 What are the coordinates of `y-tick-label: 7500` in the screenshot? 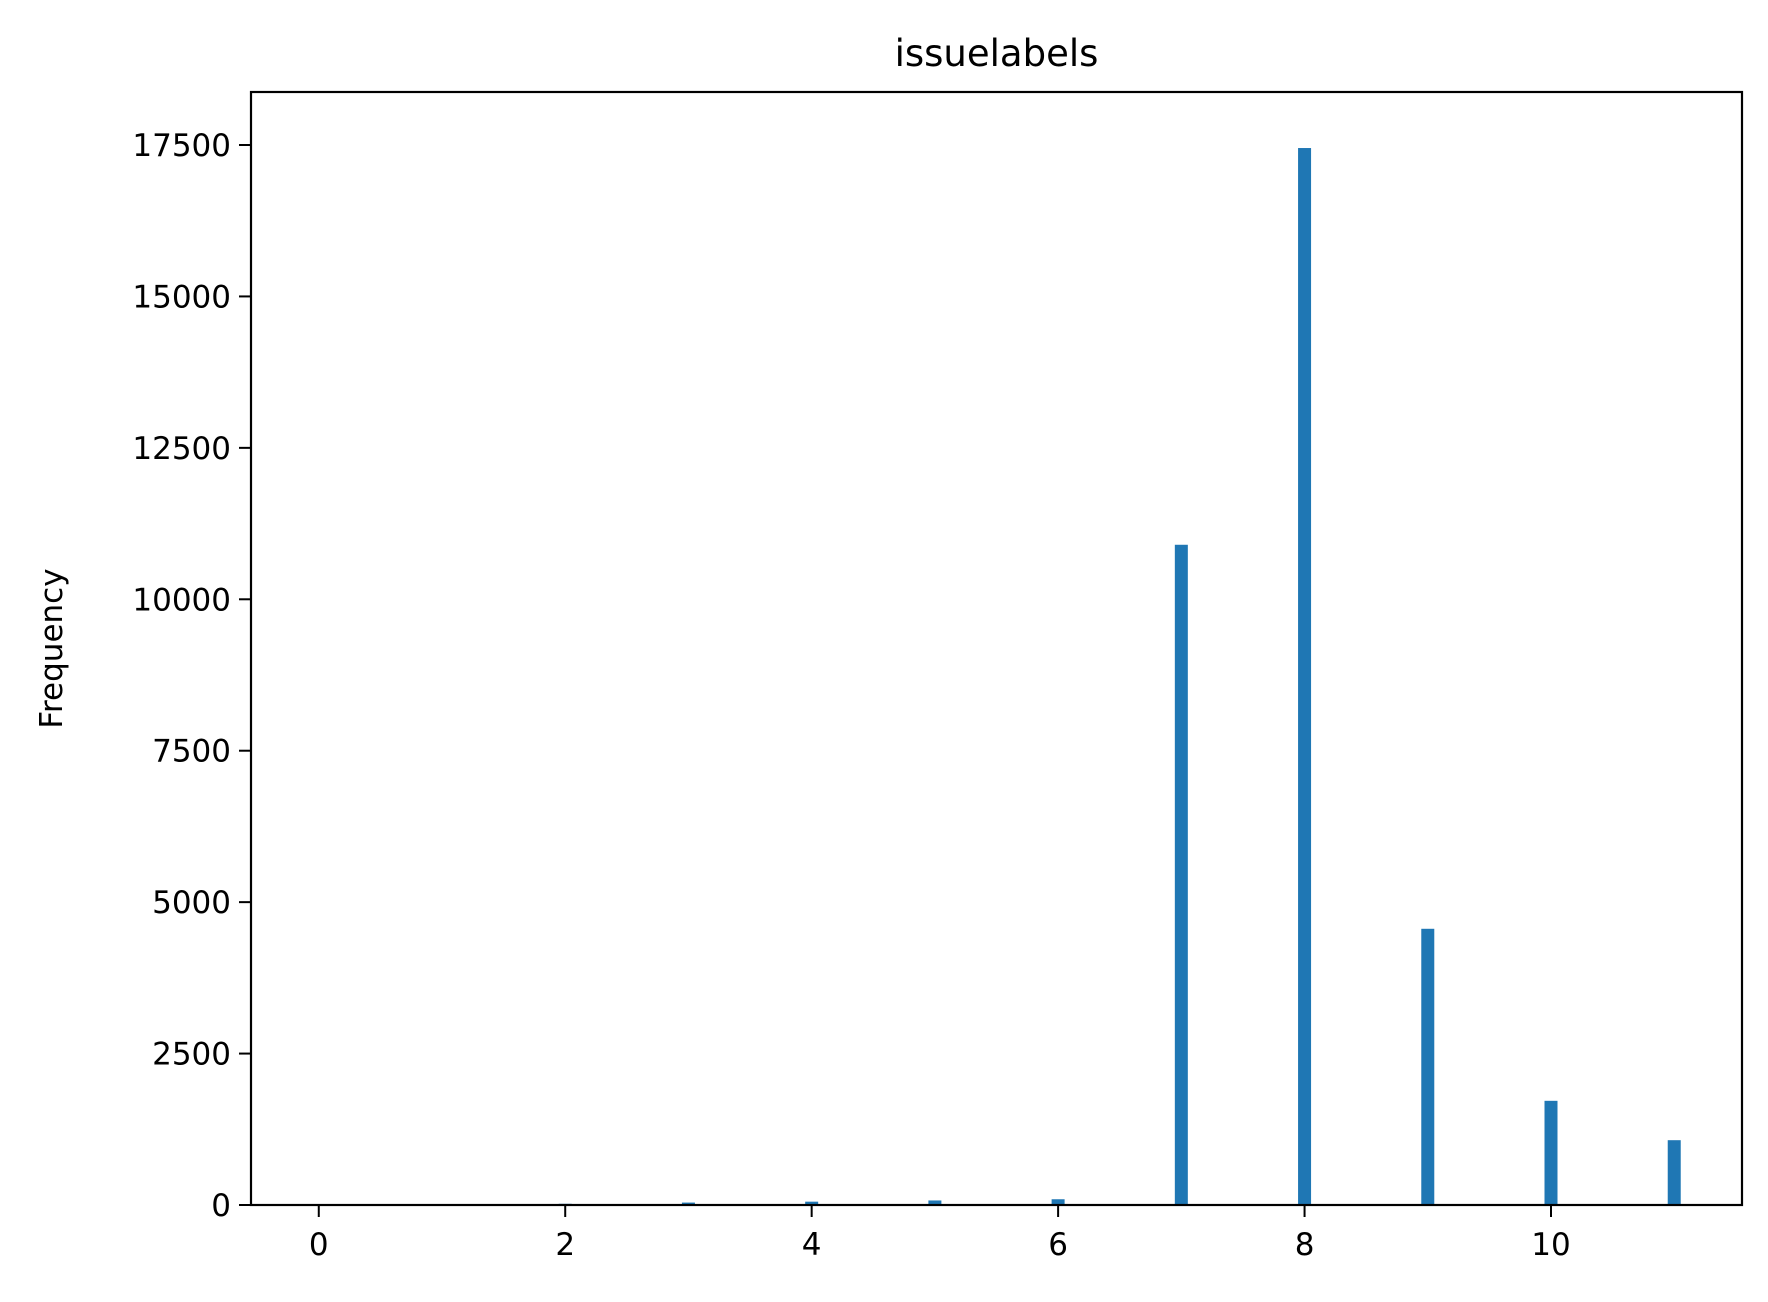 It's located at (191, 752).